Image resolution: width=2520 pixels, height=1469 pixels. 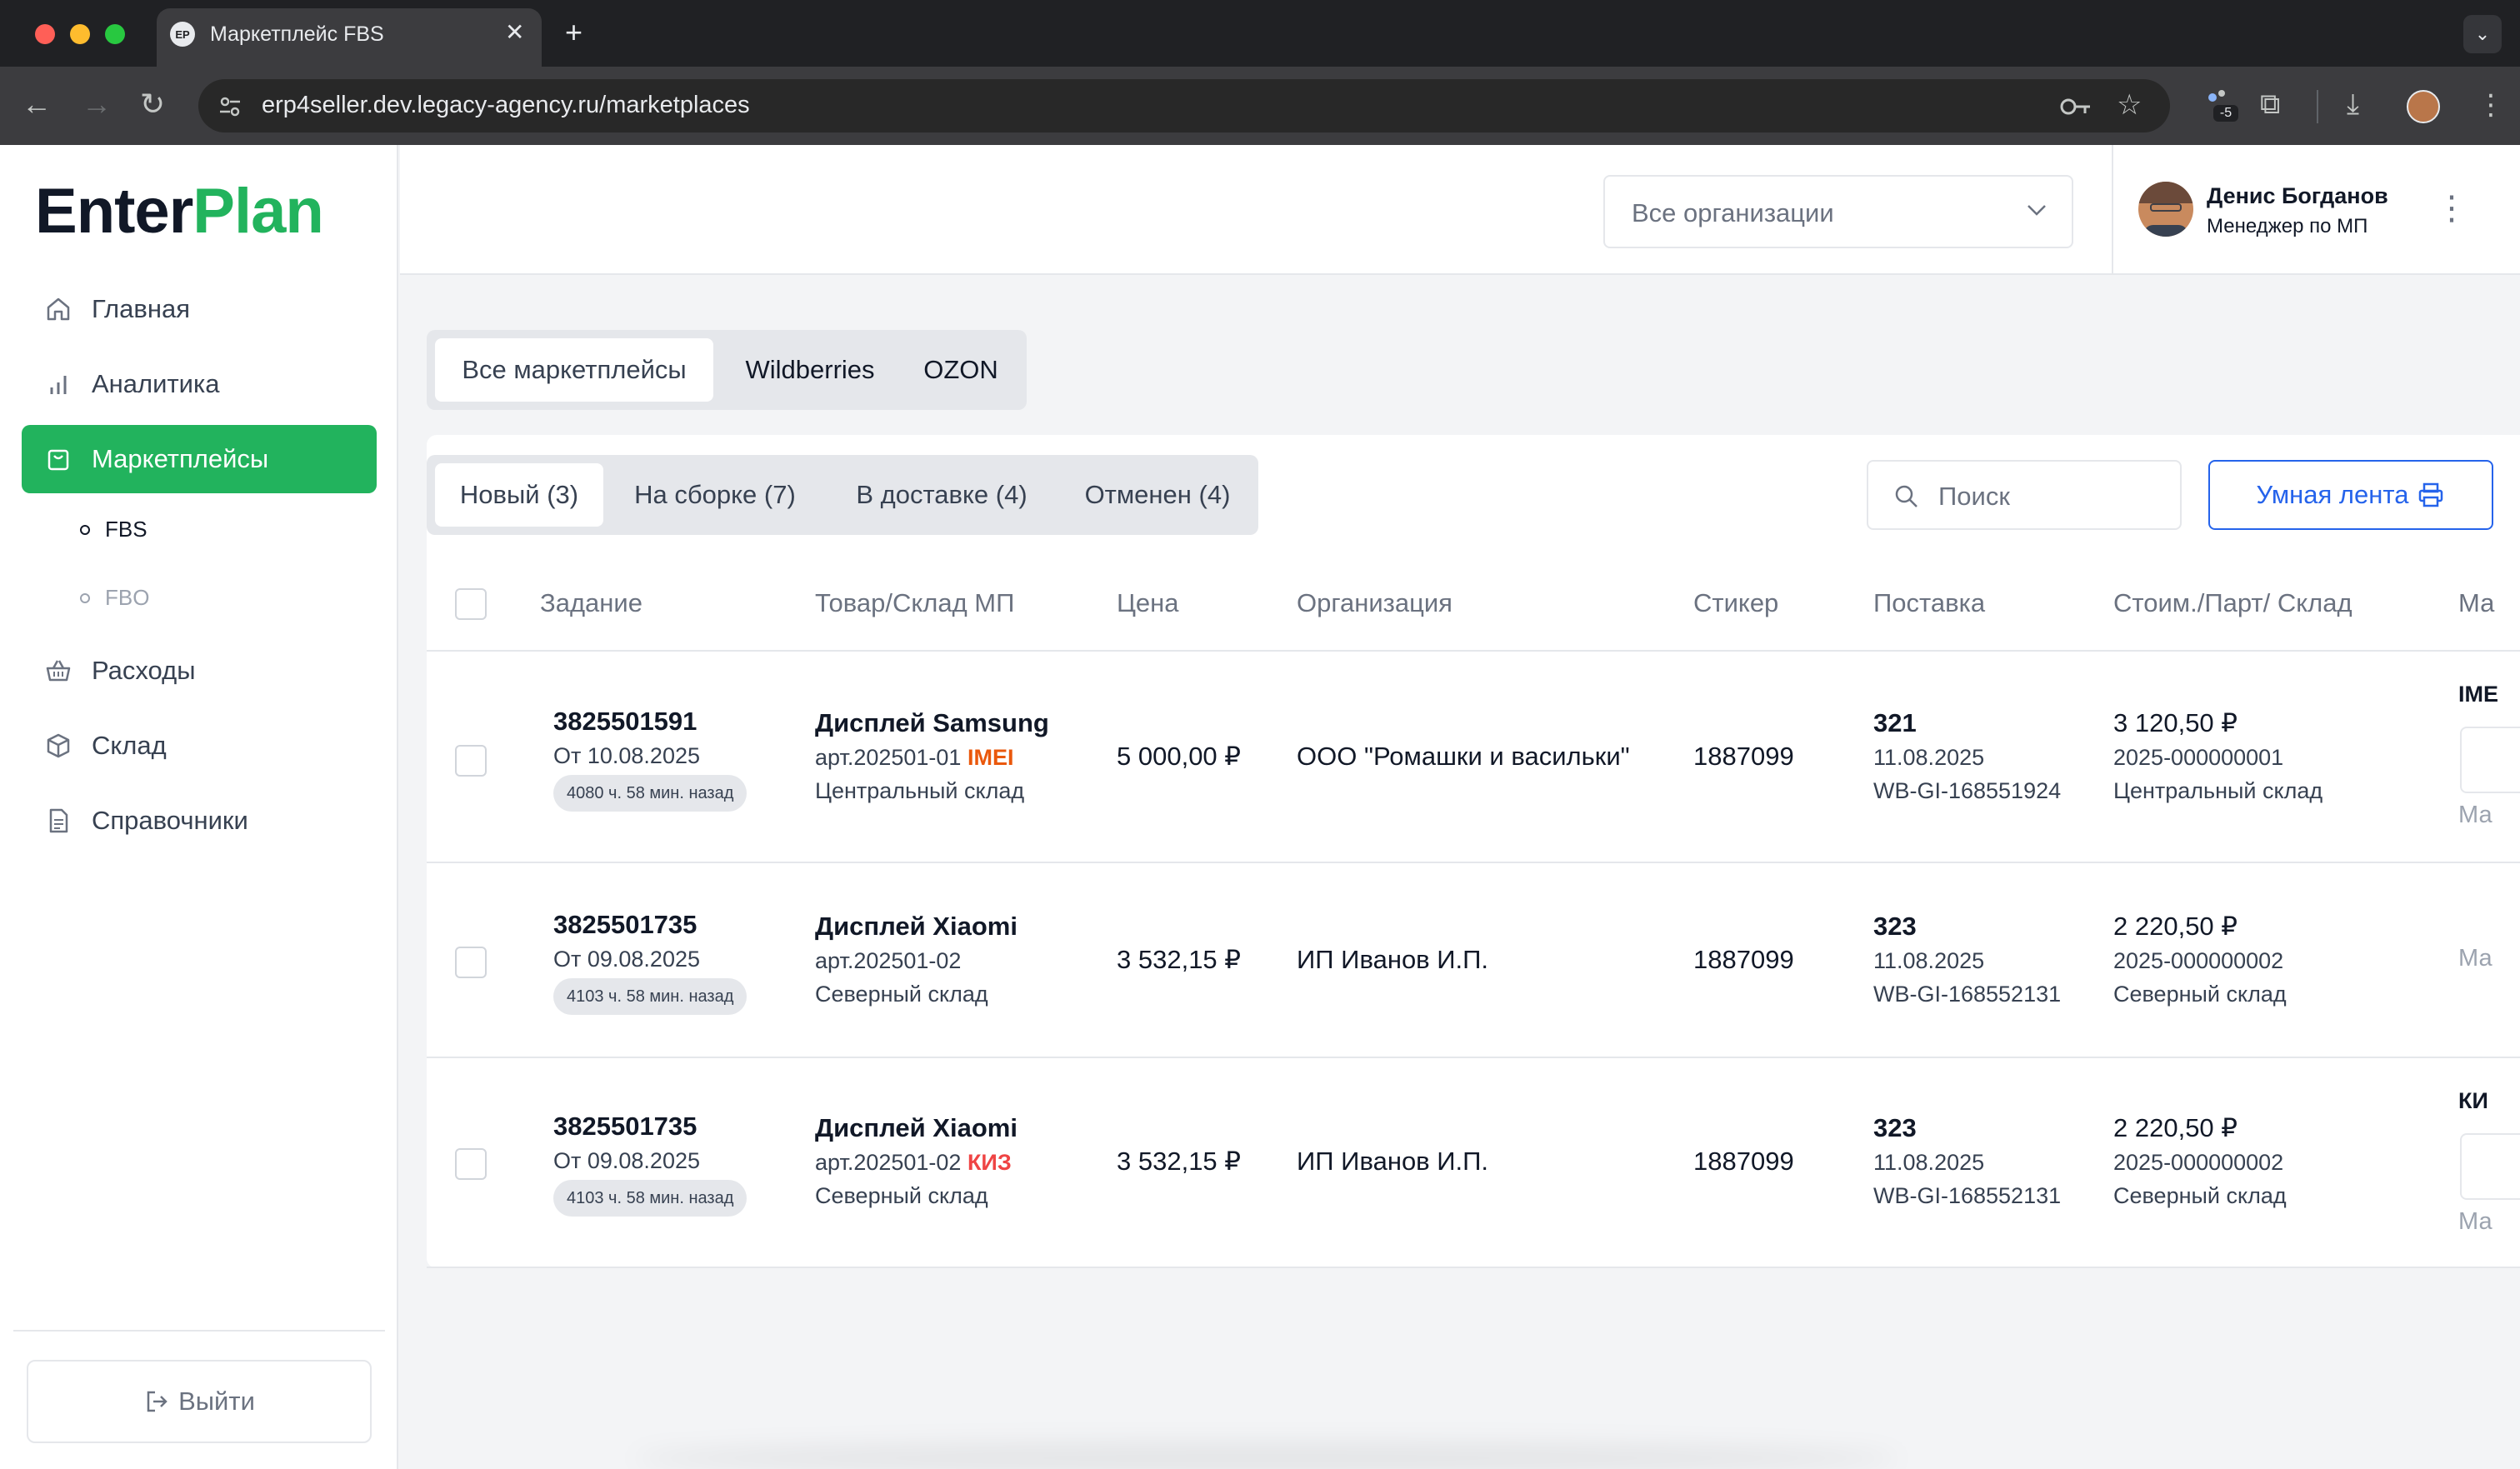 What do you see at coordinates (715, 494) in the screenshot?
I see `tab-status-assembly: На сборке (7)` at bounding box center [715, 494].